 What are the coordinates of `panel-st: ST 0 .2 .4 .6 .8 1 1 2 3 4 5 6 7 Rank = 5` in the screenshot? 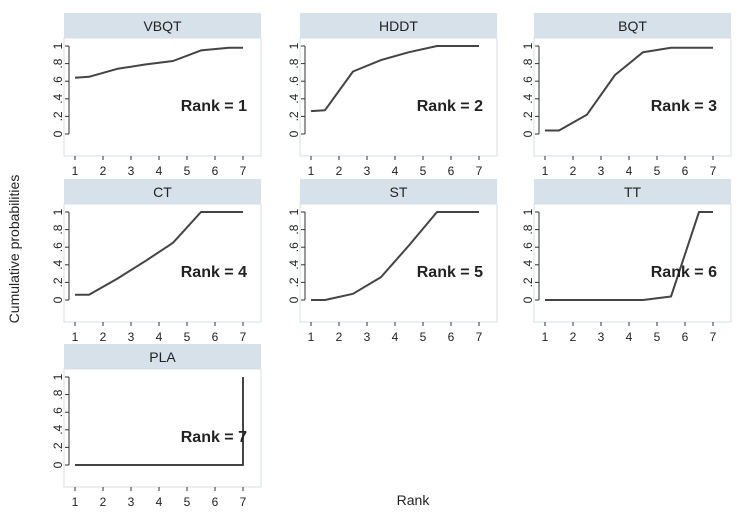 It's located at (392, 261).